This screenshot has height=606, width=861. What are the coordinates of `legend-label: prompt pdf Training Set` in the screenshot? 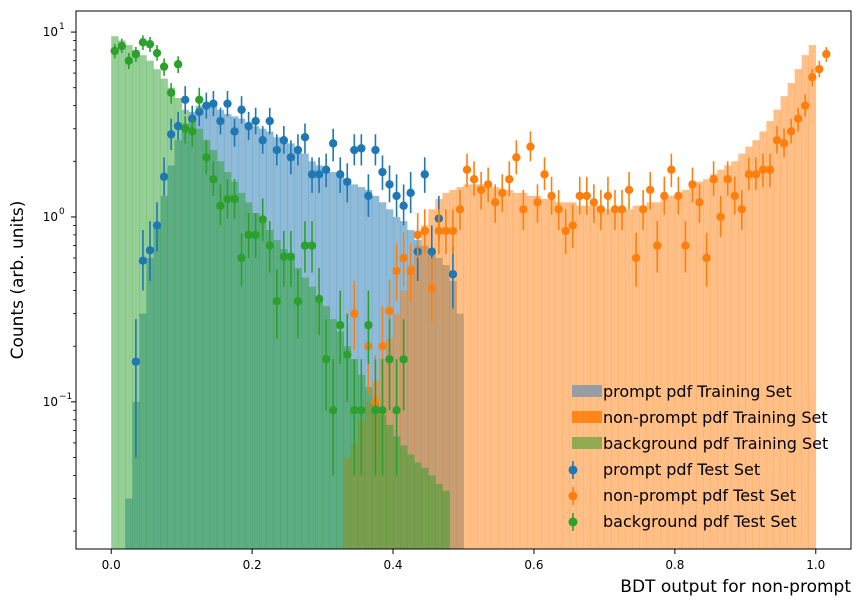 It's located at (697, 391).